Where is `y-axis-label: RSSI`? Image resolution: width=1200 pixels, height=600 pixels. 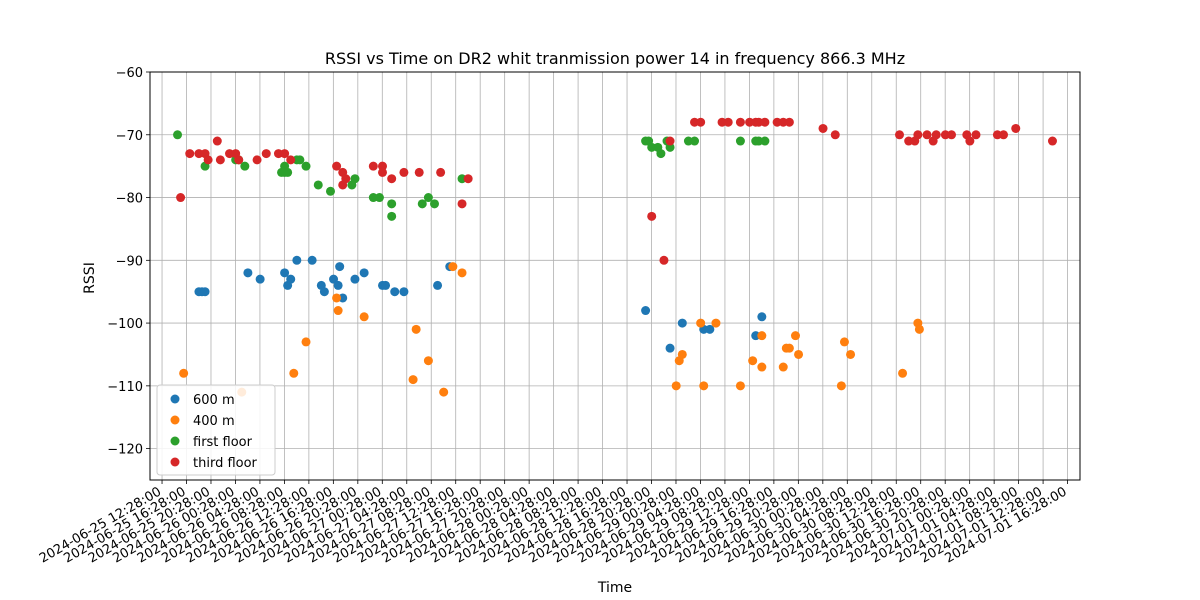 y-axis-label: RSSI is located at coordinates (90, 278).